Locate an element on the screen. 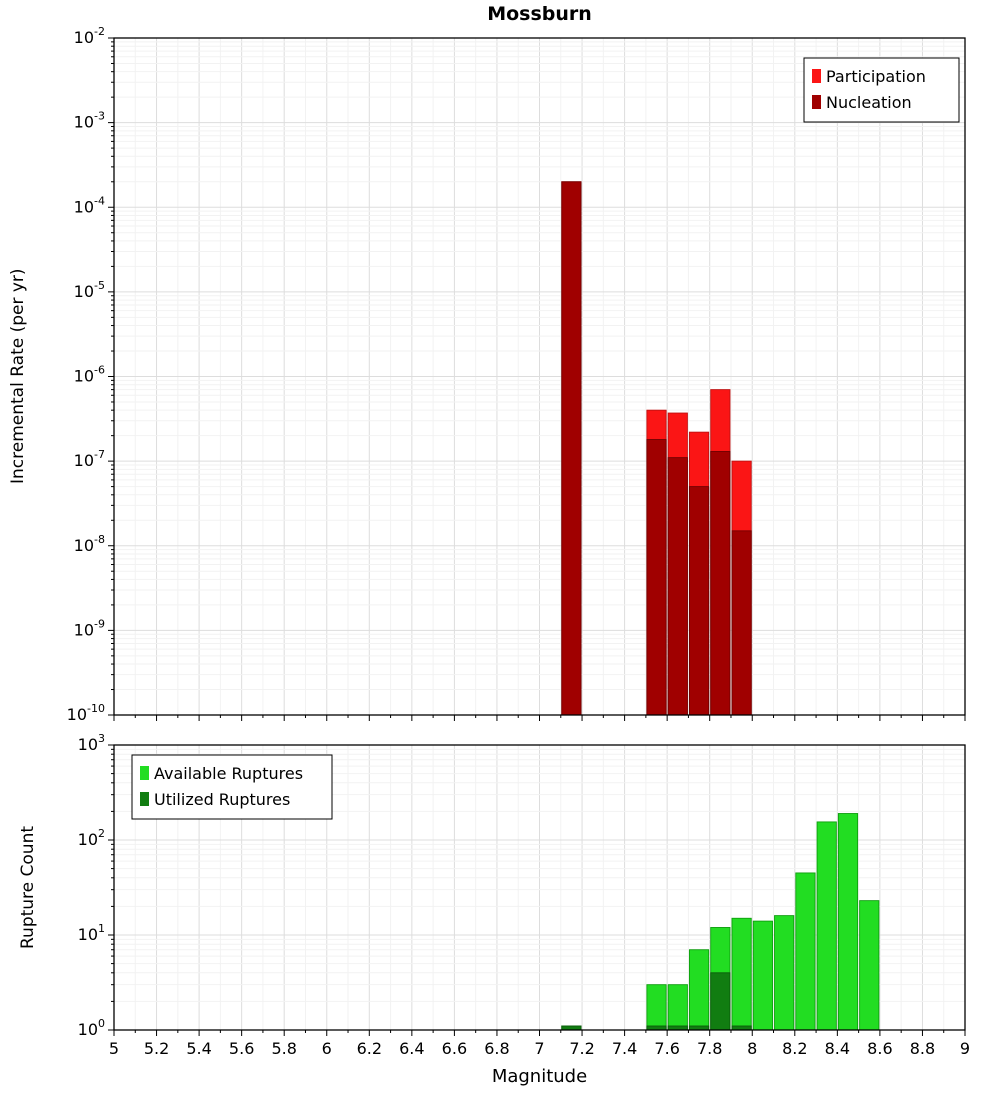  y-tick-label: 10⁻² is located at coordinates (89, 36).